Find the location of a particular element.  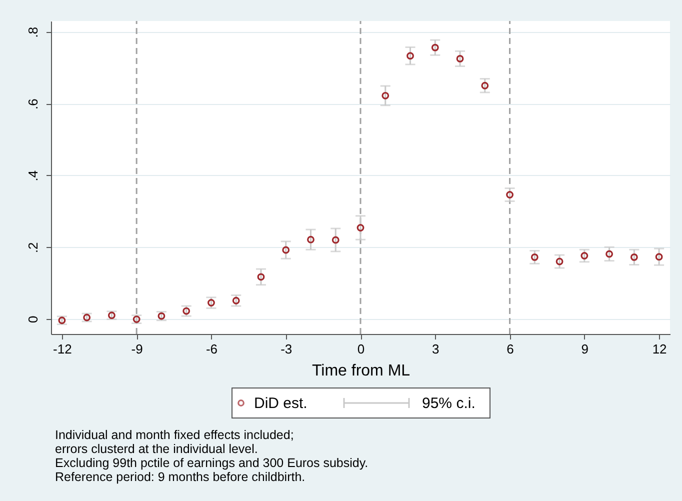

legend-label: DiD est. is located at coordinates (281, 403).